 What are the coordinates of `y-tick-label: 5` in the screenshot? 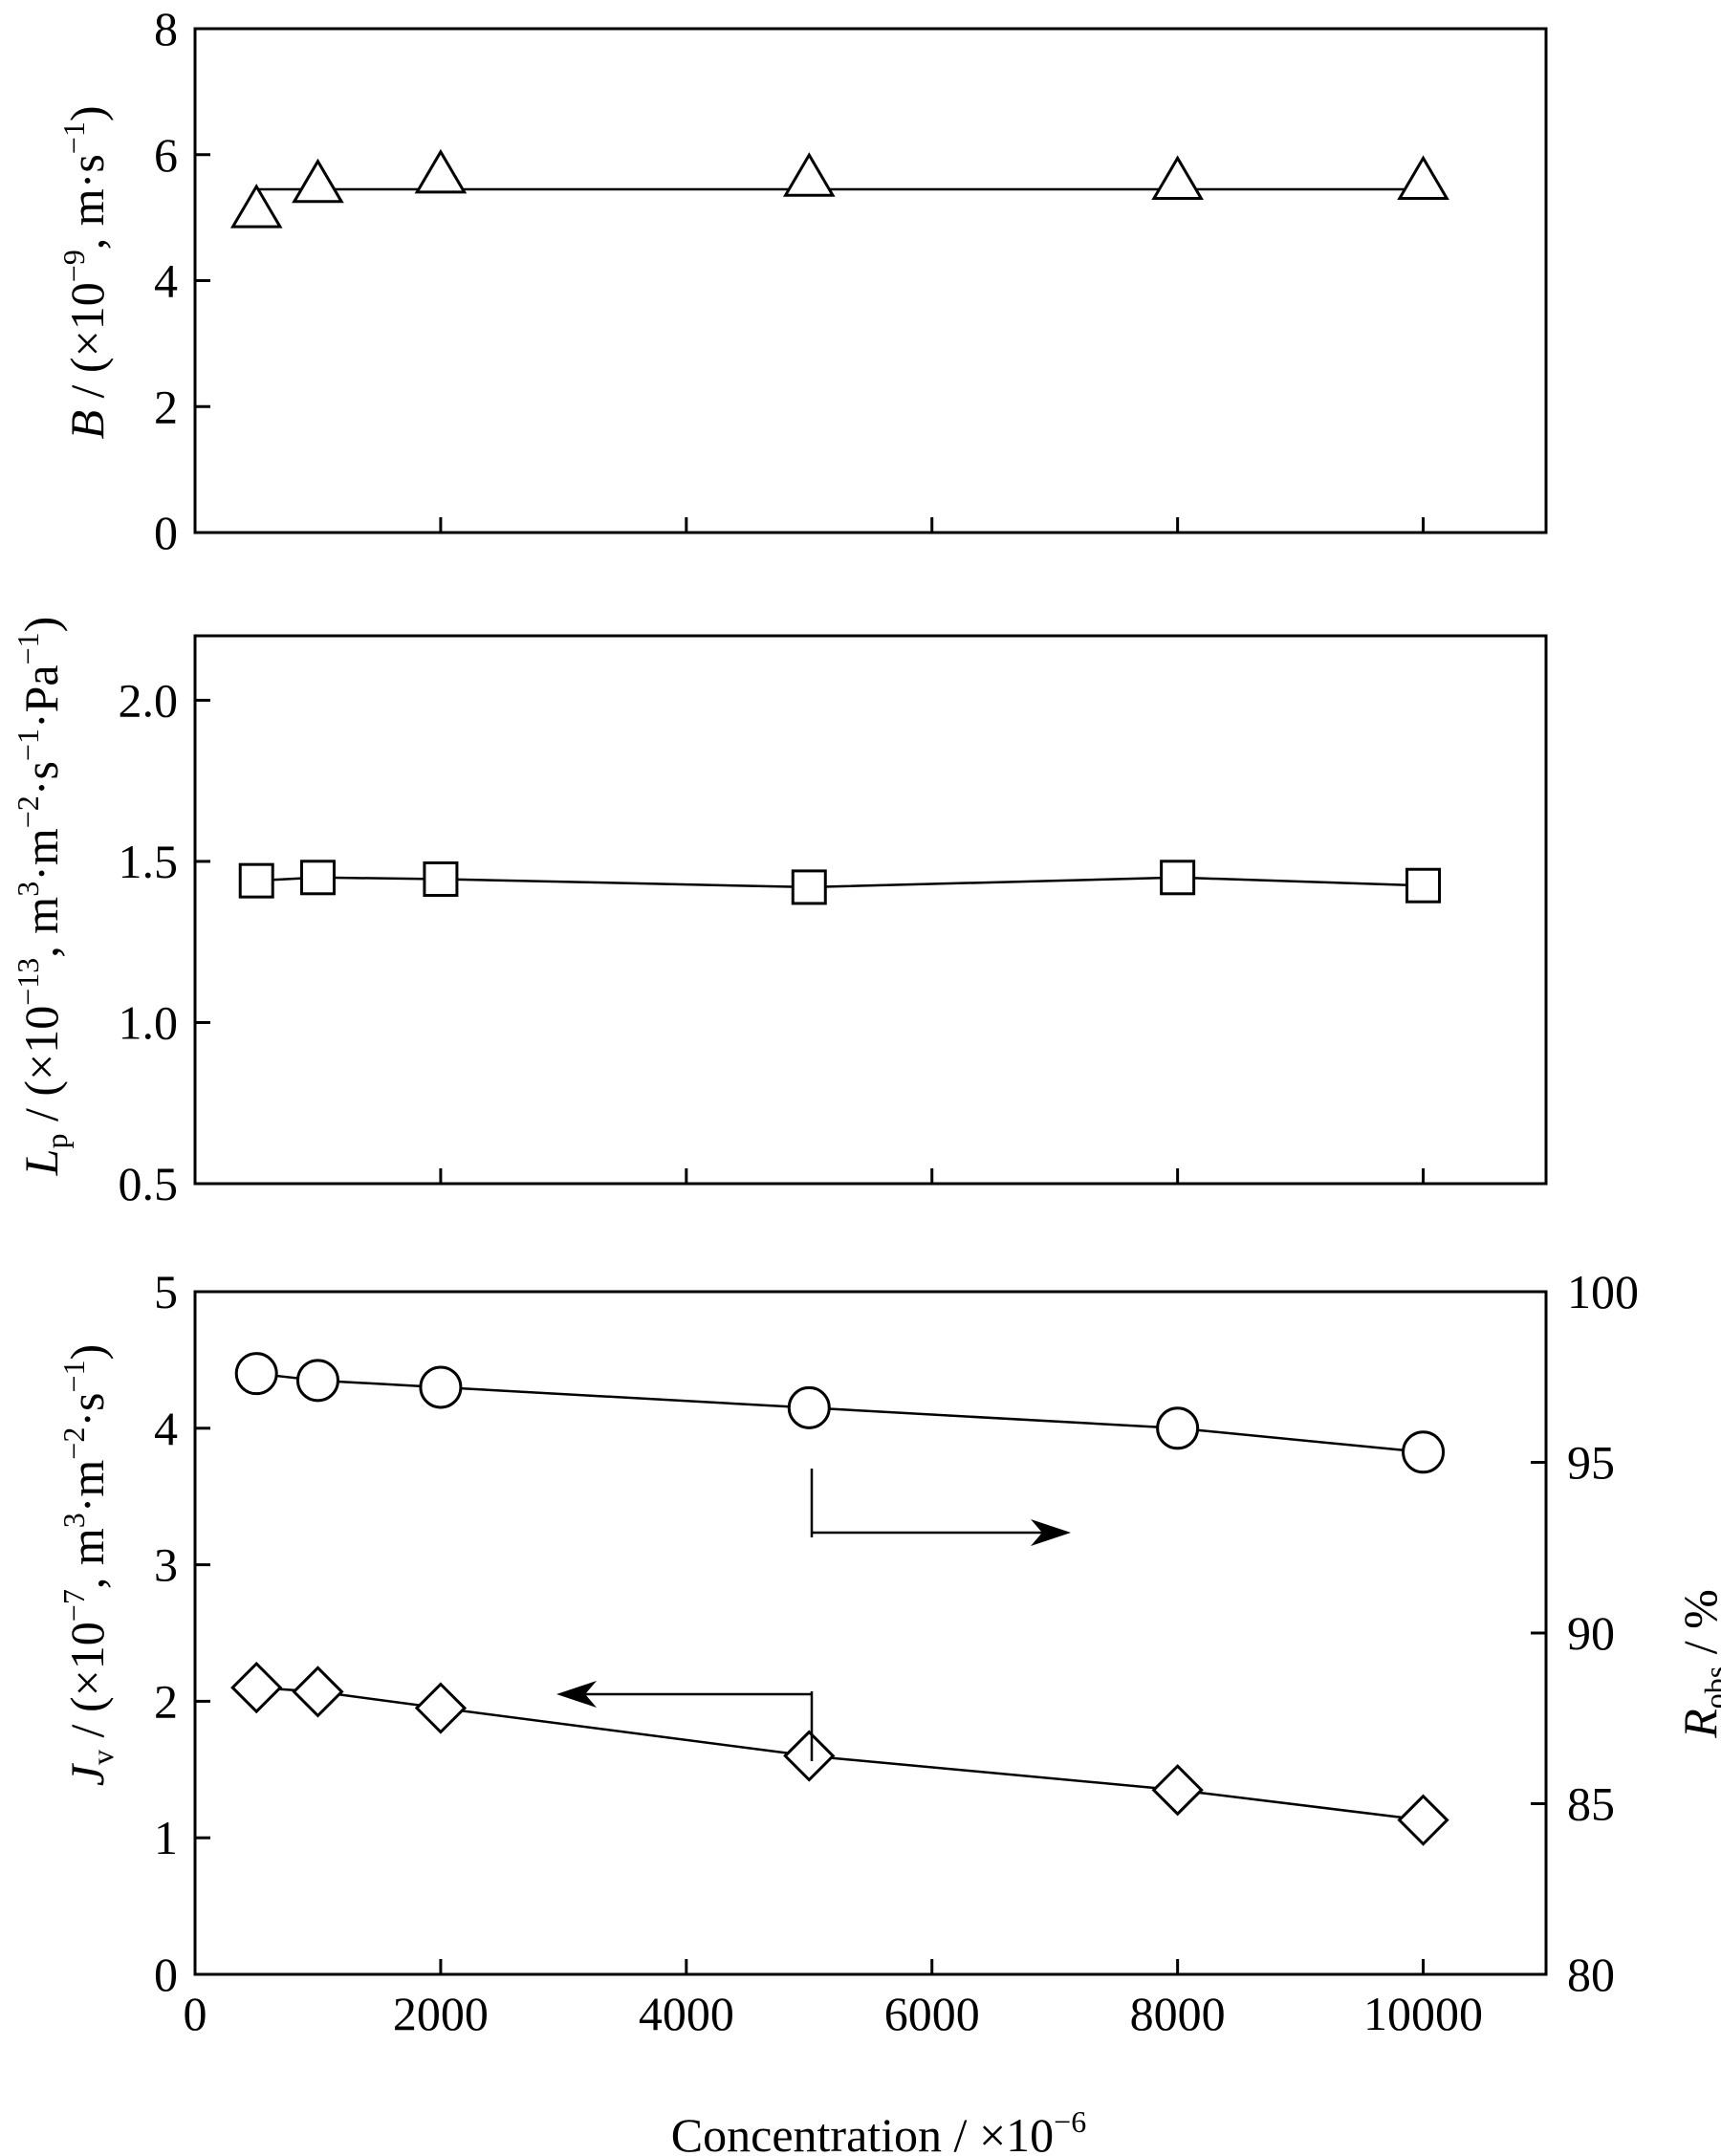 It's located at (166, 1291).